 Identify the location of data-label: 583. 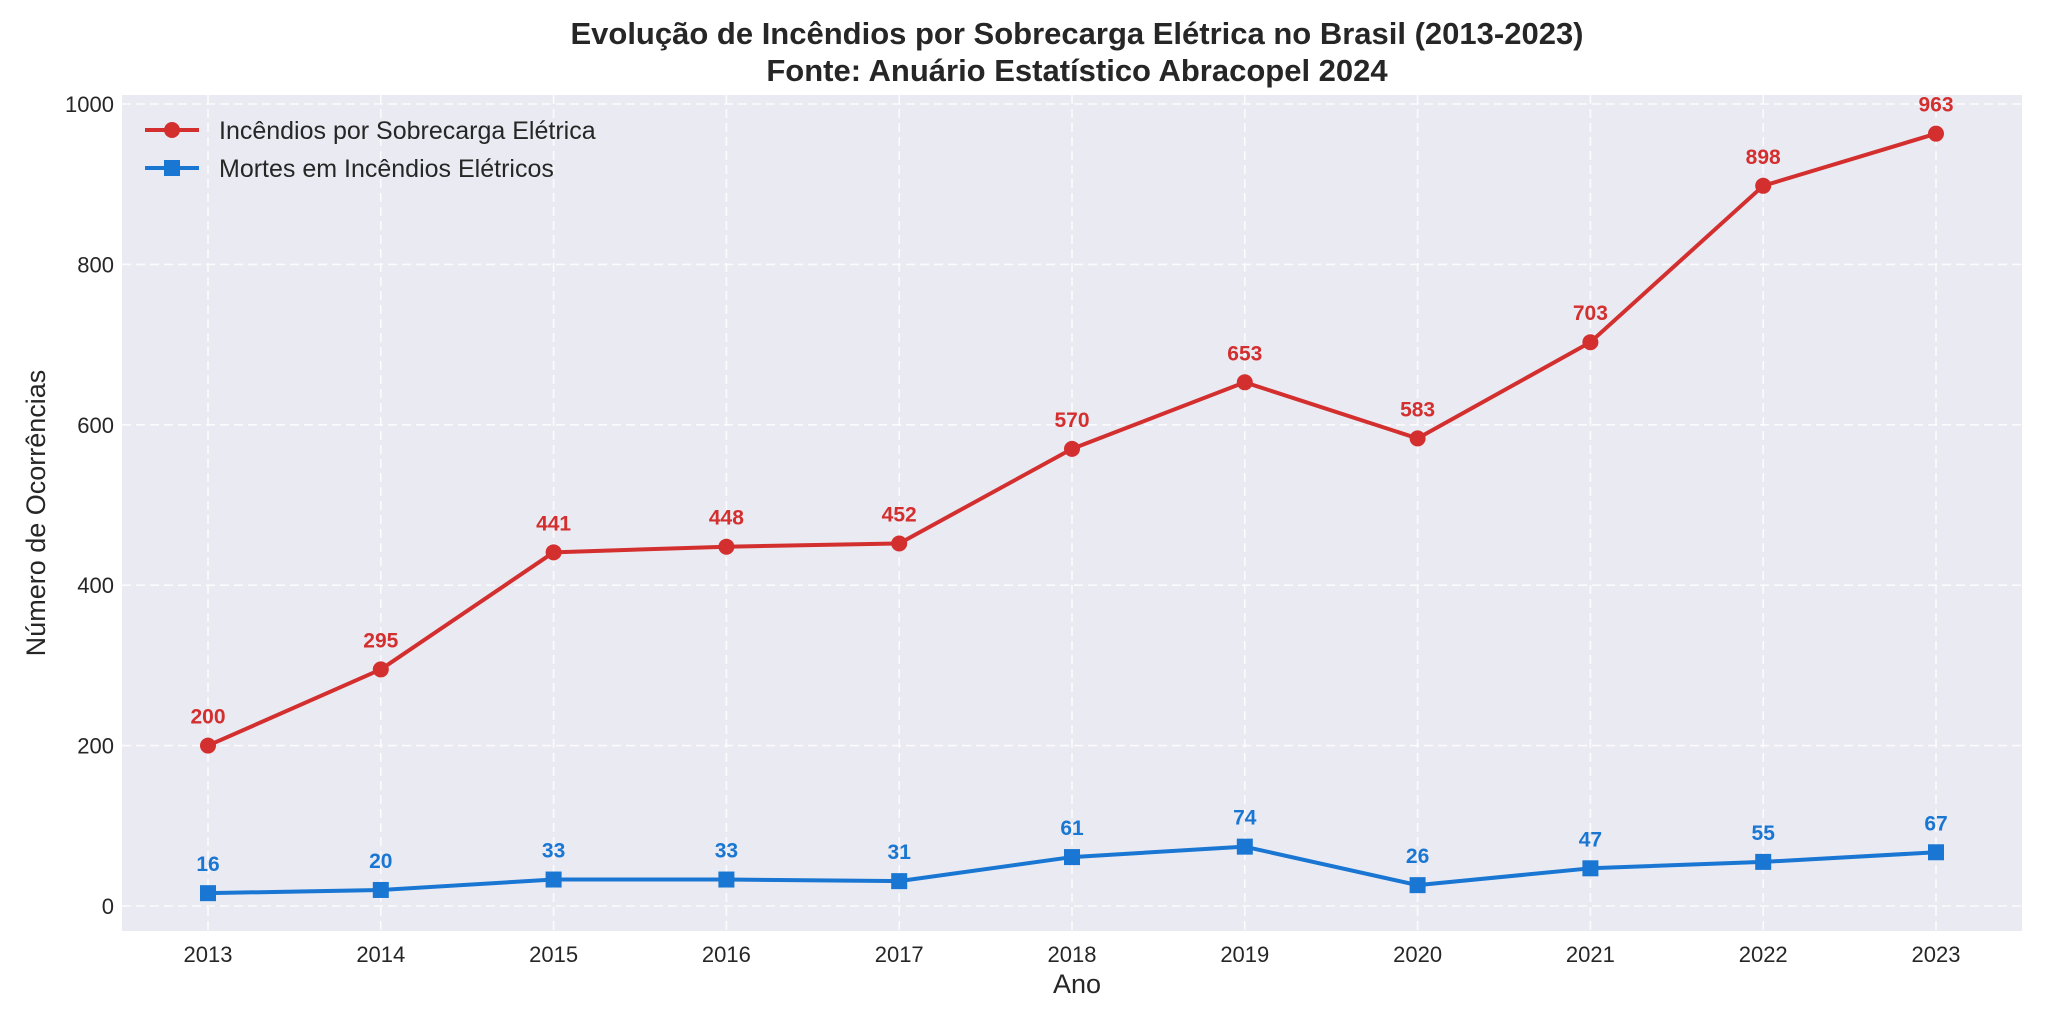
(1417, 409).